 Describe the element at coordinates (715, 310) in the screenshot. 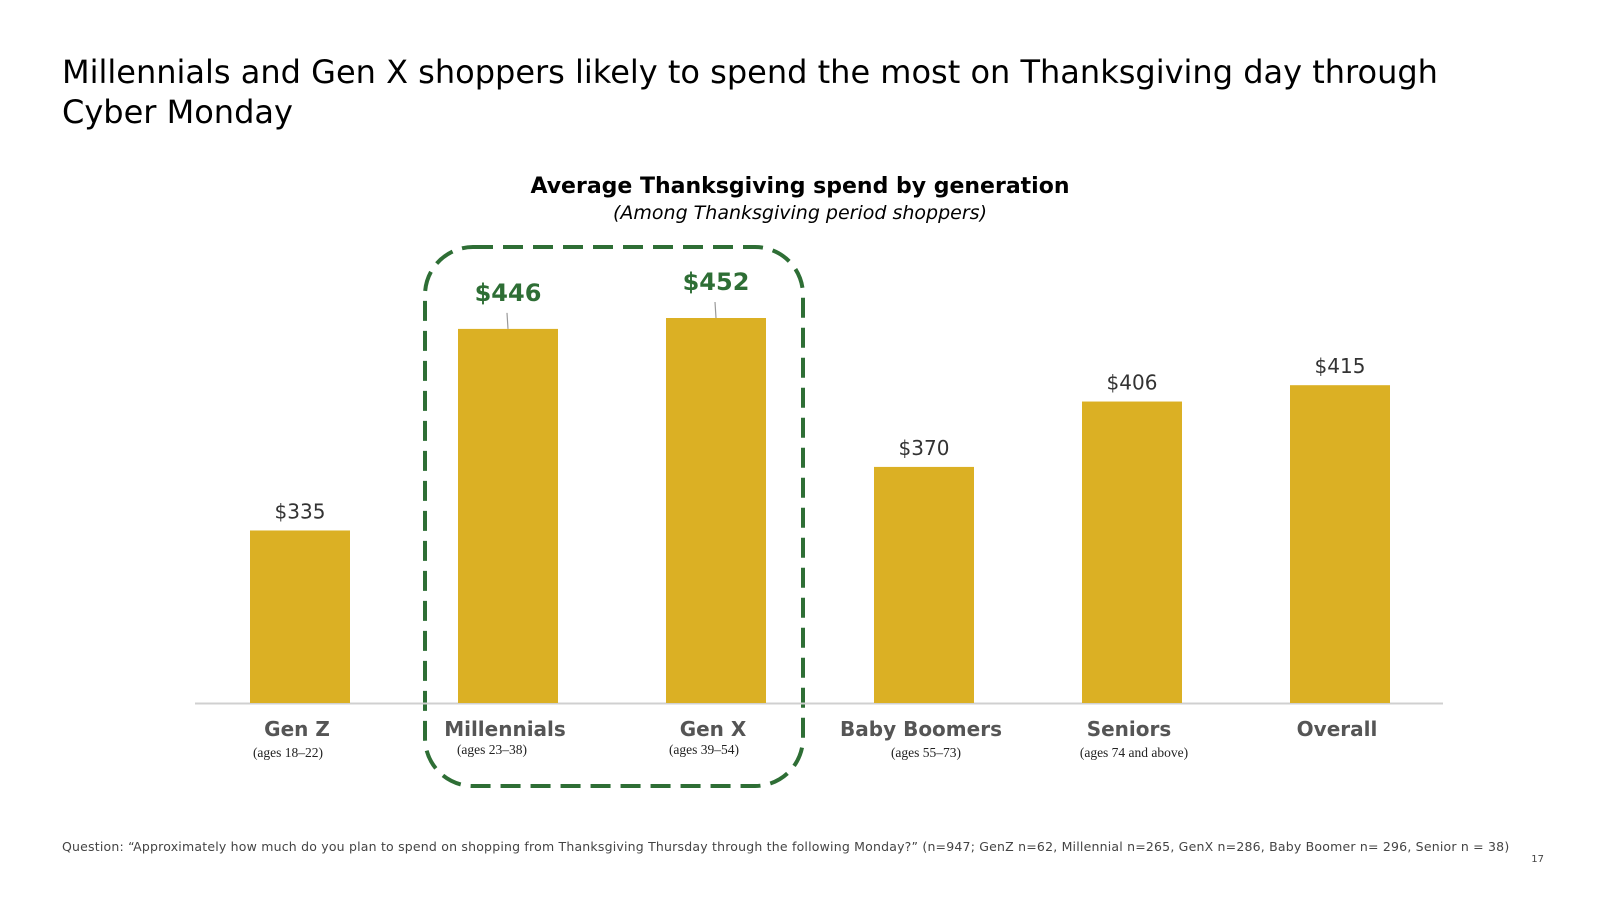

I see `leader-line-gen-x` at that location.